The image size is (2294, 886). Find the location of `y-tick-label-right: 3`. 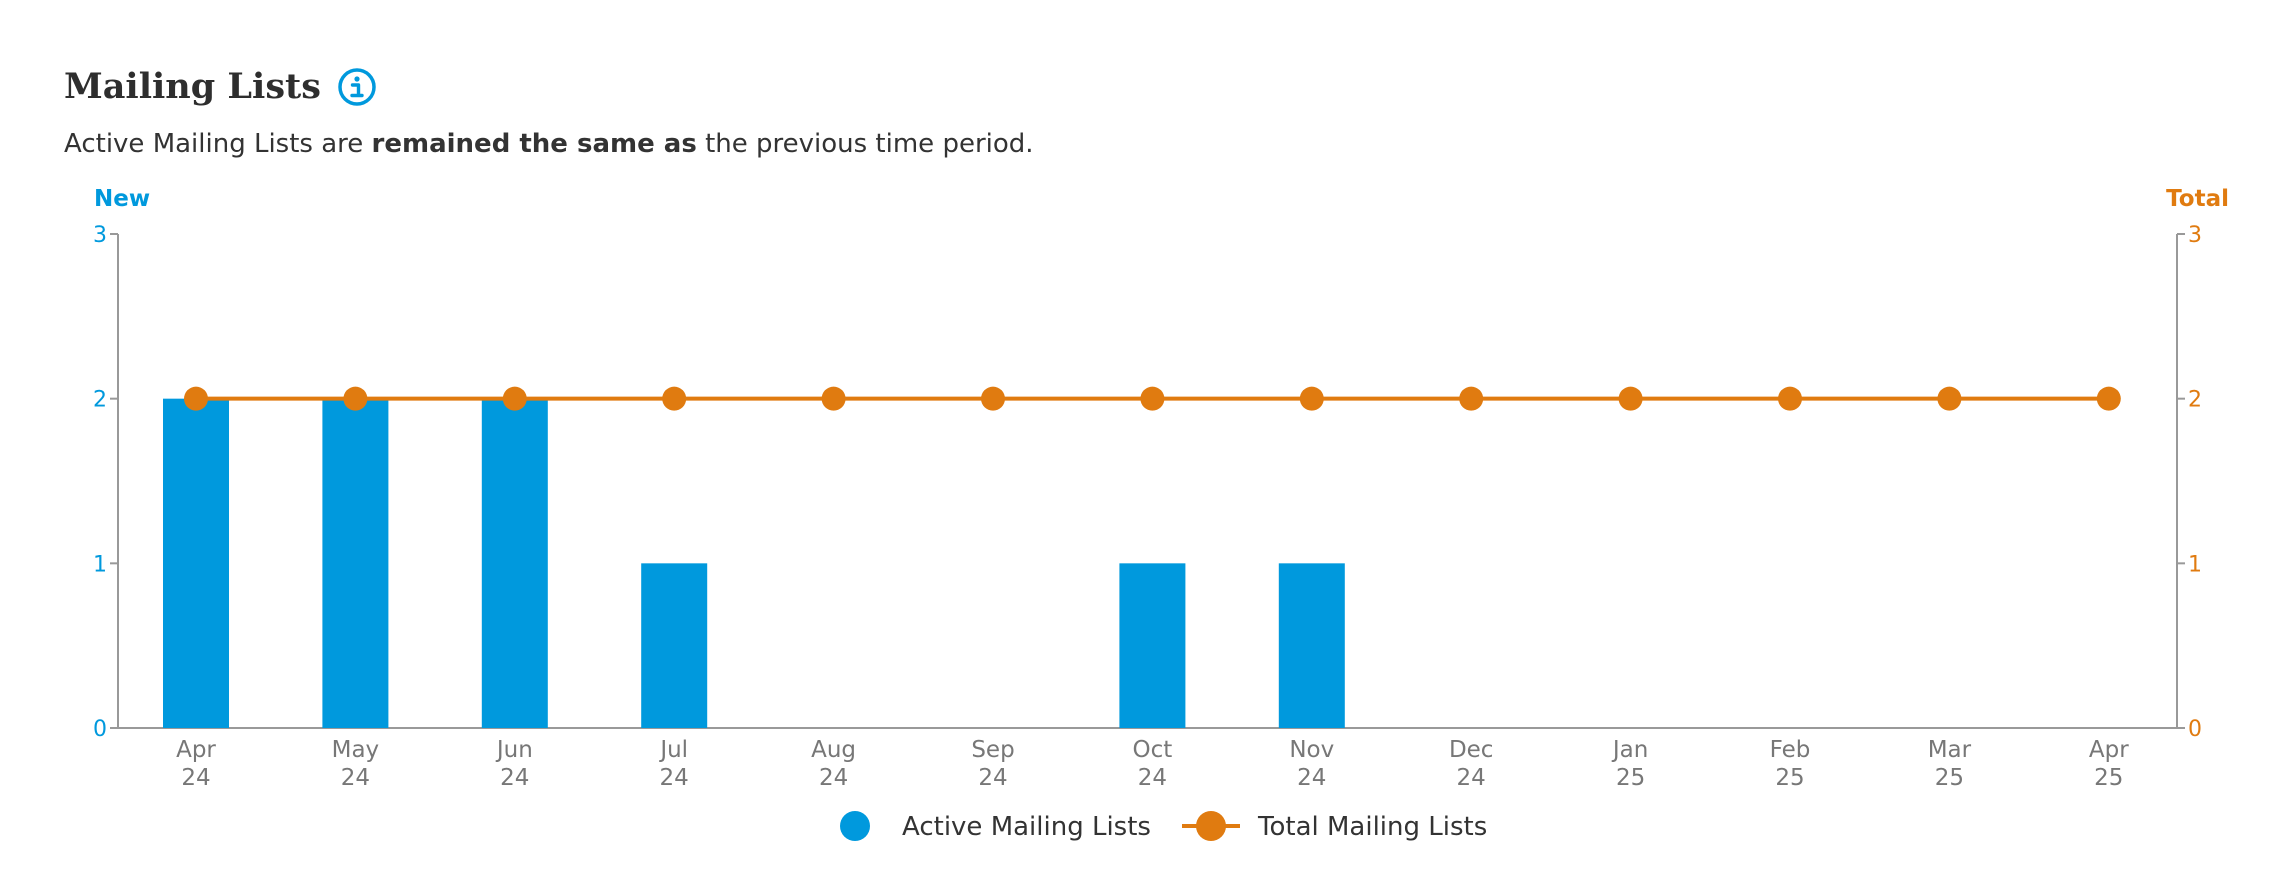

y-tick-label-right: 3 is located at coordinates (2195, 235).